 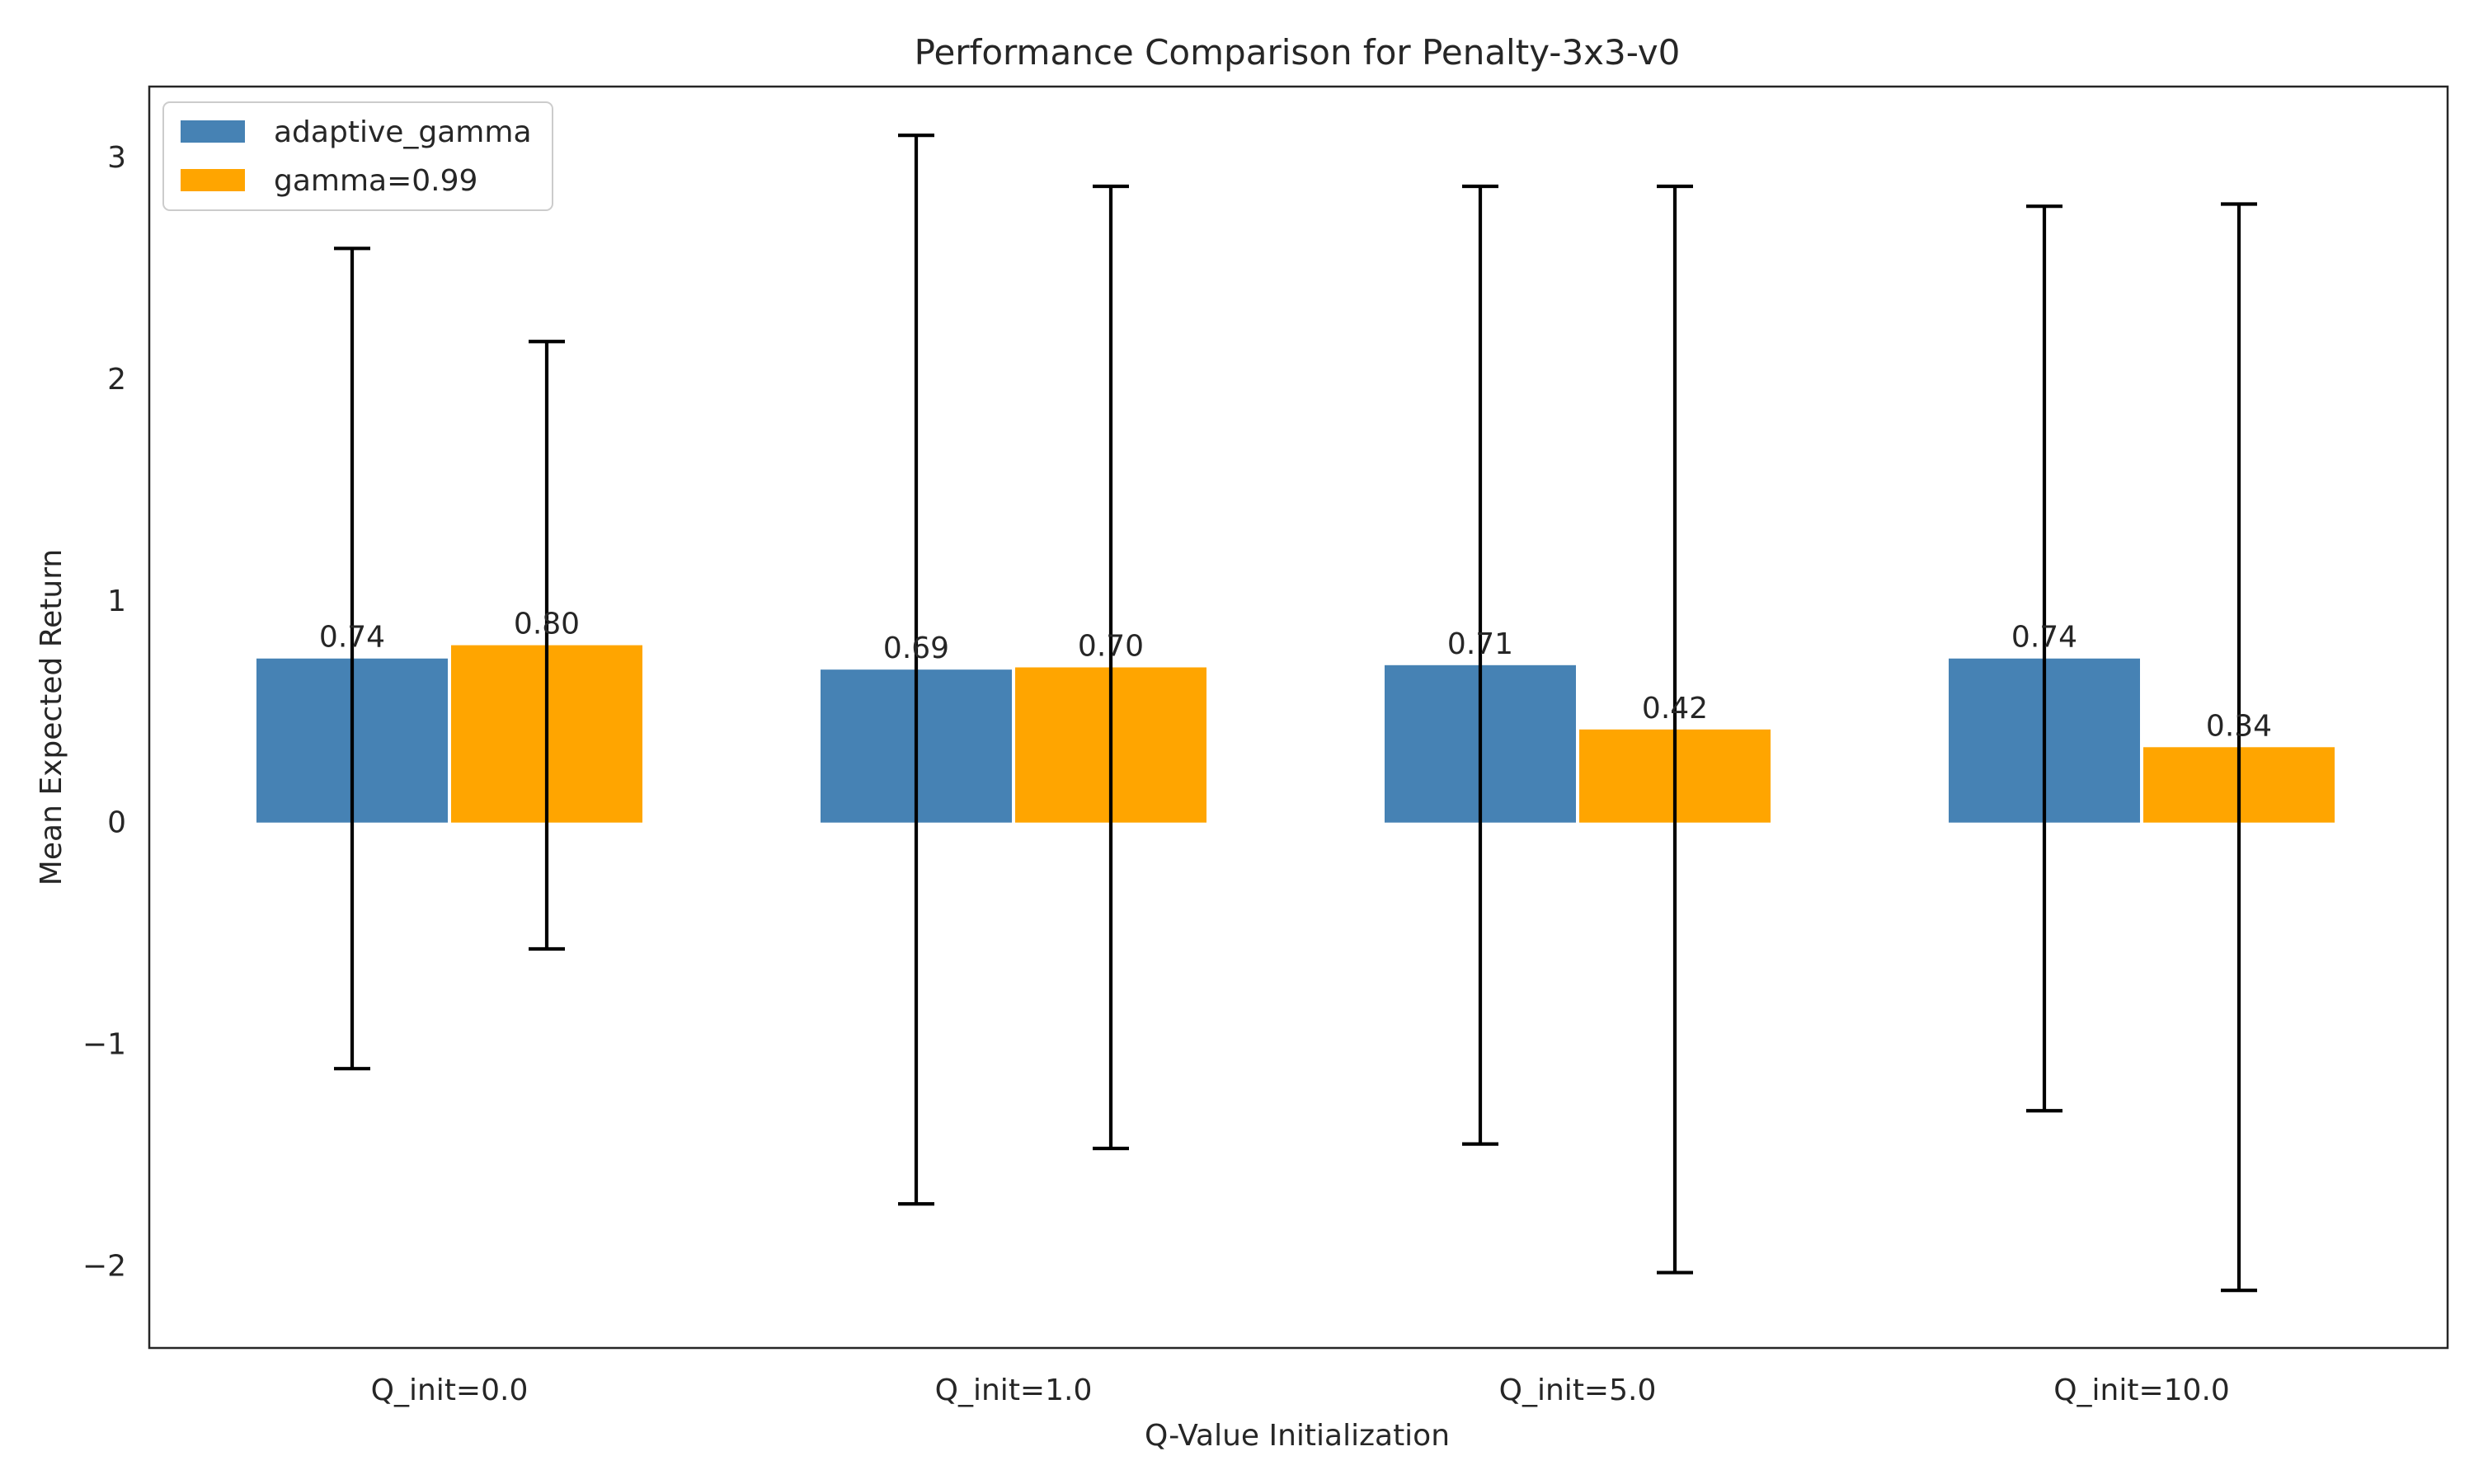 What do you see at coordinates (1111, 646) in the screenshot?
I see `value-label-gamma-0-99-q-init-1-0: 0.70` at bounding box center [1111, 646].